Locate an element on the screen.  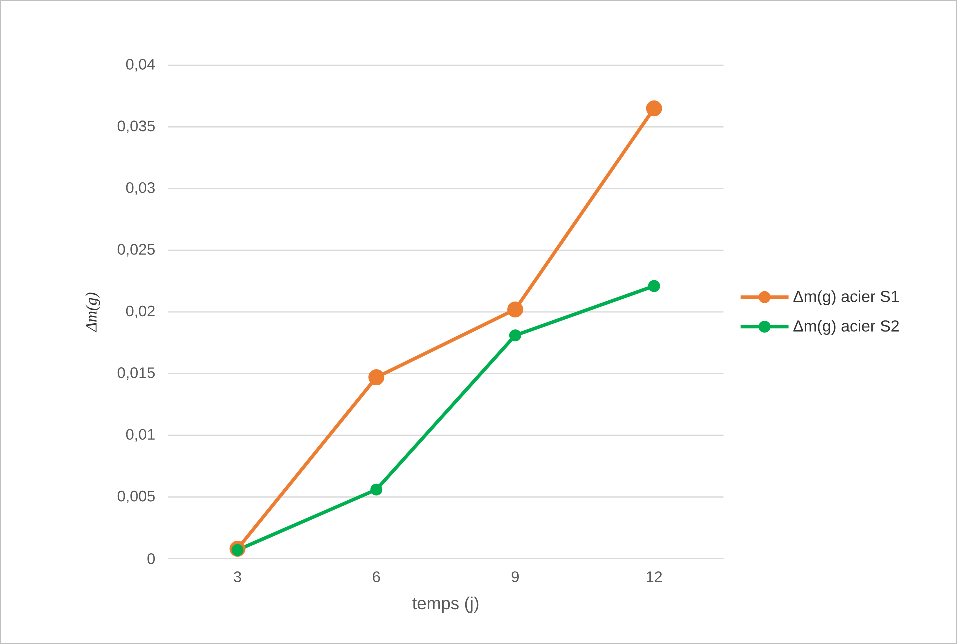
x-tick-label: 6 is located at coordinates (376, 576).